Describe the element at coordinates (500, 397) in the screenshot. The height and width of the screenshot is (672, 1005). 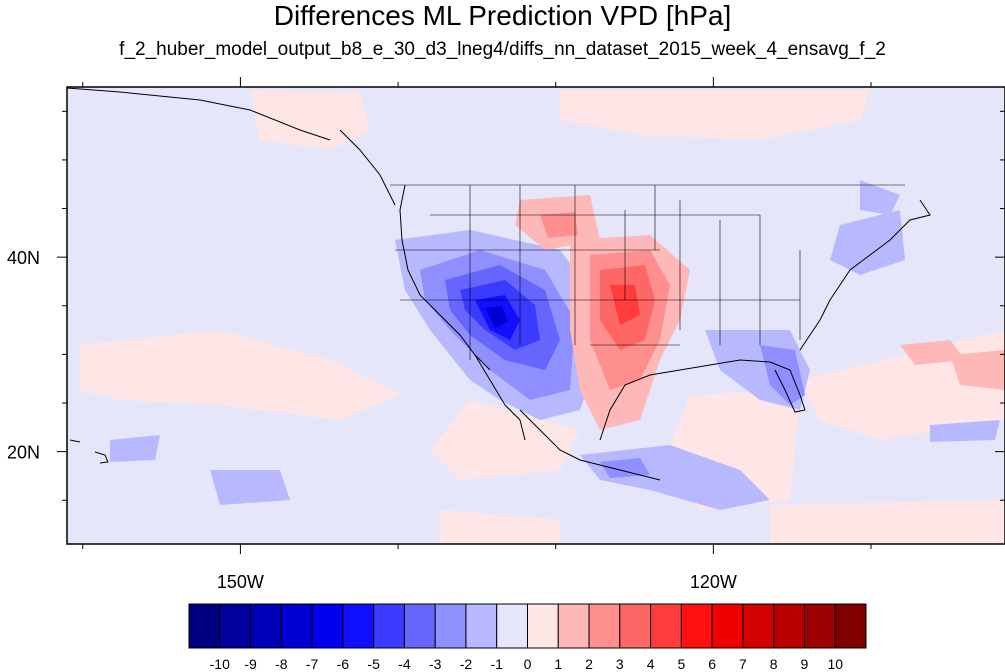
I see `baja-coast` at that location.